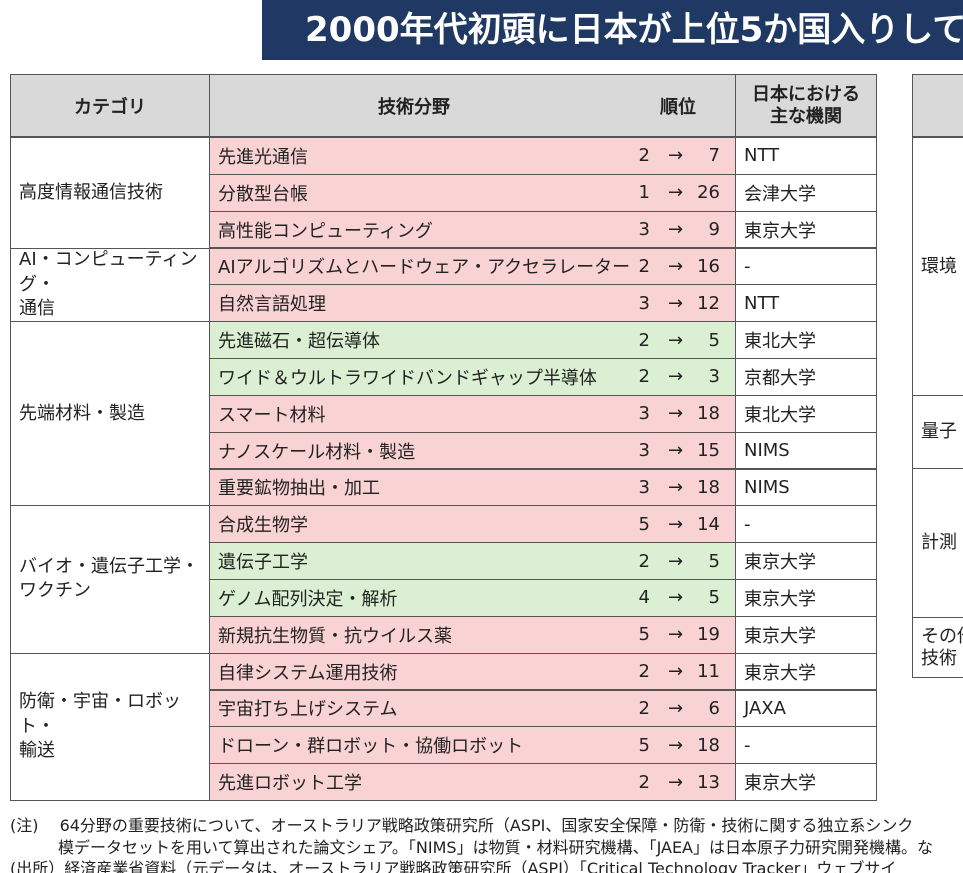  I want to click on field-text: 重要鉱物抽出・加工, so click(299, 489).